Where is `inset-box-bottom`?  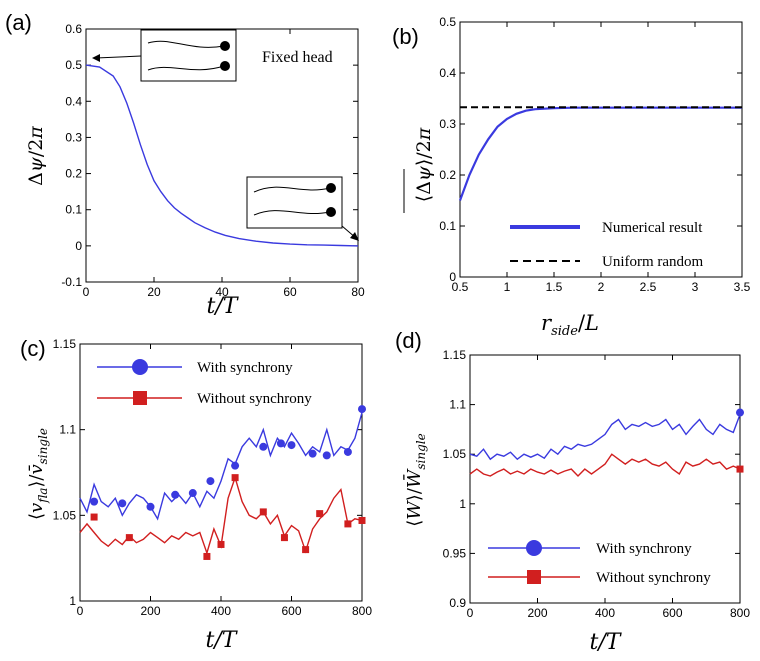
inset-box-bottom is located at coordinates (294, 202).